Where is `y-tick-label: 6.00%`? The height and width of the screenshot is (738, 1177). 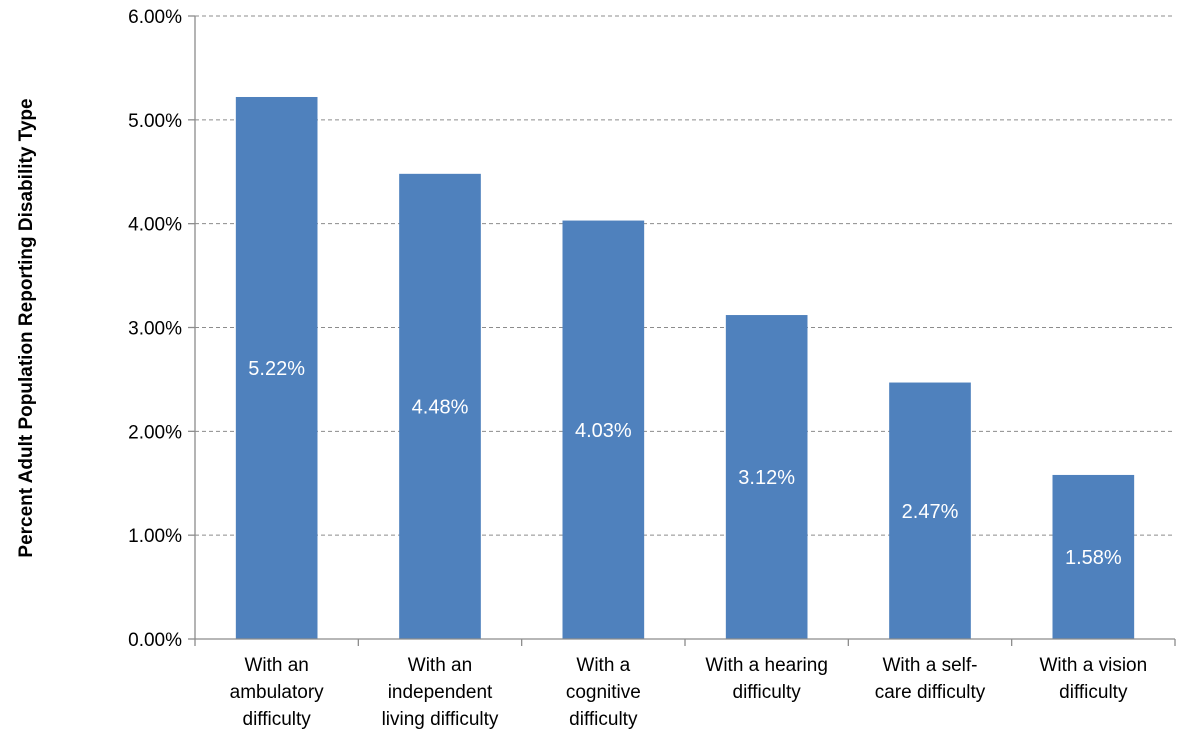
y-tick-label: 6.00% is located at coordinates (155, 17).